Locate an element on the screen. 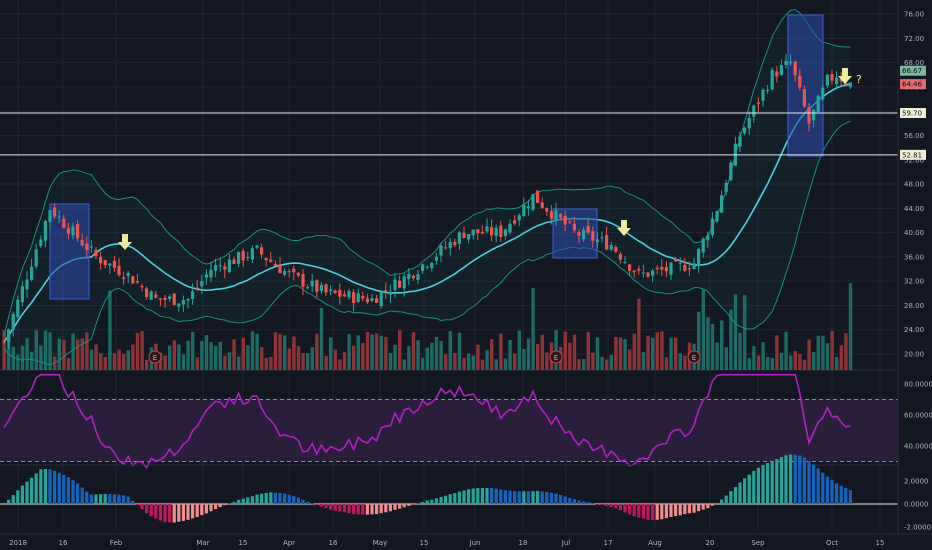 The width and height of the screenshot is (932, 550). date-tick-label: May is located at coordinates (380, 543).